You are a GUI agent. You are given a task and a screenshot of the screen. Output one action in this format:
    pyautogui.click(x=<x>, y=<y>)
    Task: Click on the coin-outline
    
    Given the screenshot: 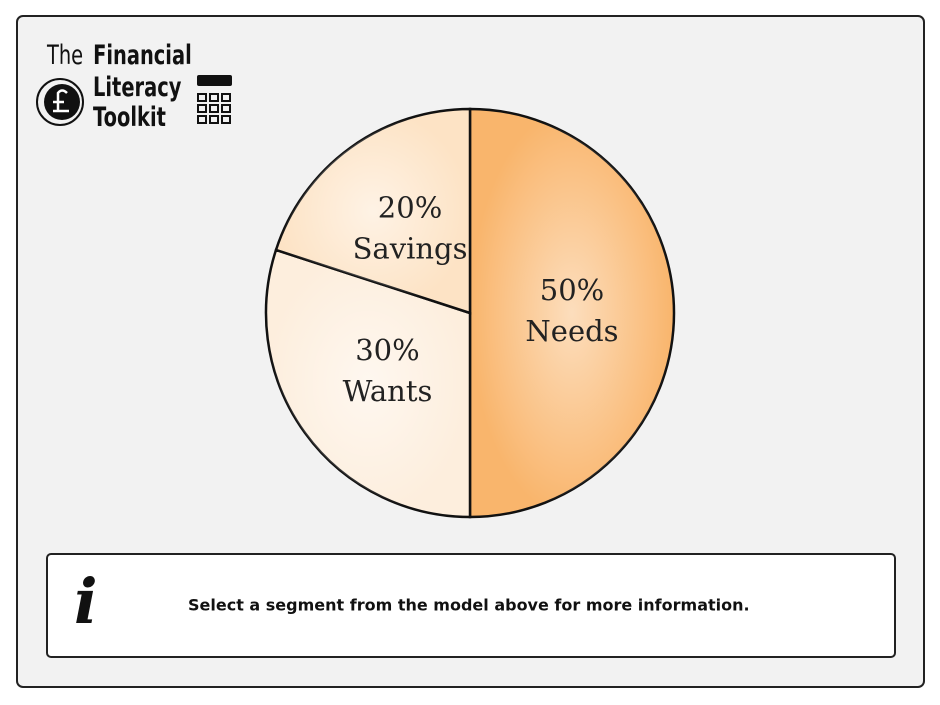 What is the action you would take?
    pyautogui.click(x=60, y=102)
    